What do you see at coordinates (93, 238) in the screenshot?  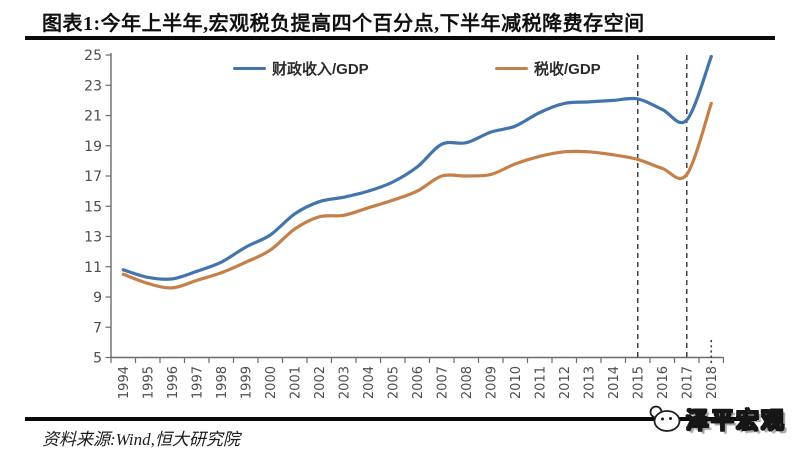 I see `y-tick-label: 13` at bounding box center [93, 238].